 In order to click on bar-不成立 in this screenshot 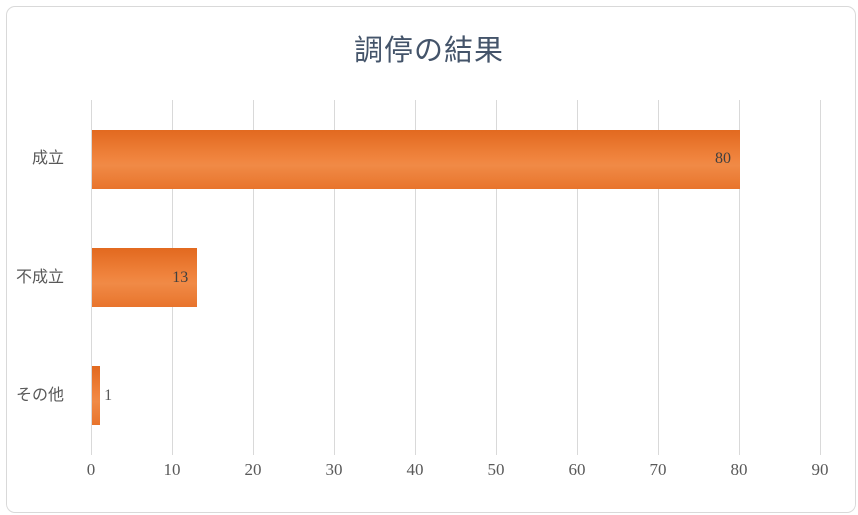, I will do `click(145, 277)`.